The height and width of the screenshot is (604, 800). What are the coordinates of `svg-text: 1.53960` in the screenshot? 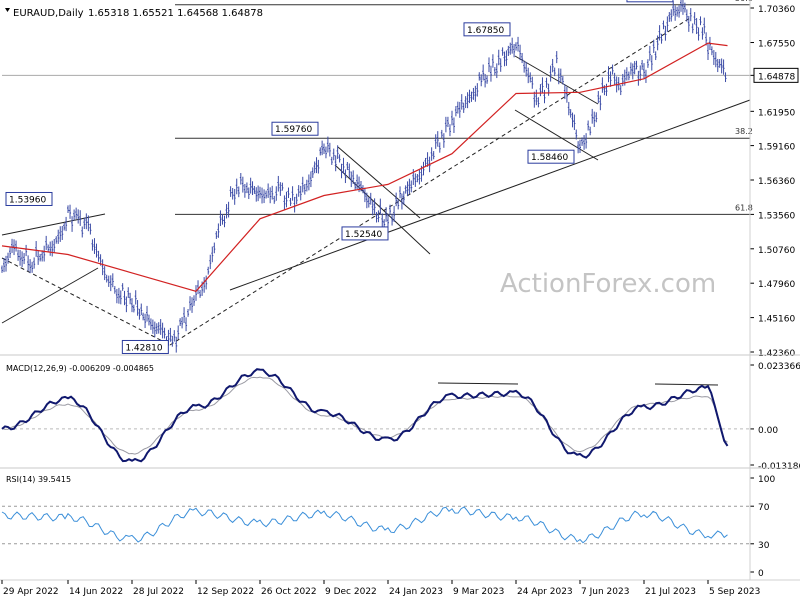 It's located at (27, 200).